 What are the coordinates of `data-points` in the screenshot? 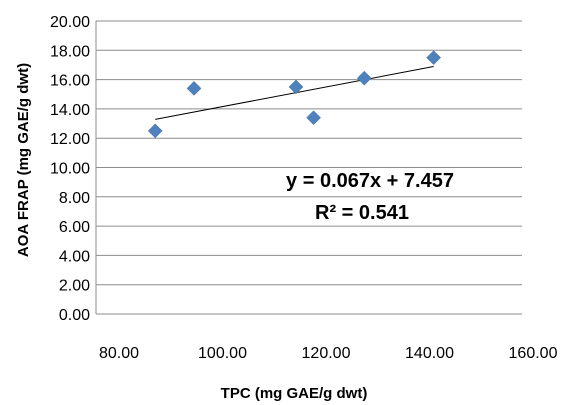 It's located at (294, 94).